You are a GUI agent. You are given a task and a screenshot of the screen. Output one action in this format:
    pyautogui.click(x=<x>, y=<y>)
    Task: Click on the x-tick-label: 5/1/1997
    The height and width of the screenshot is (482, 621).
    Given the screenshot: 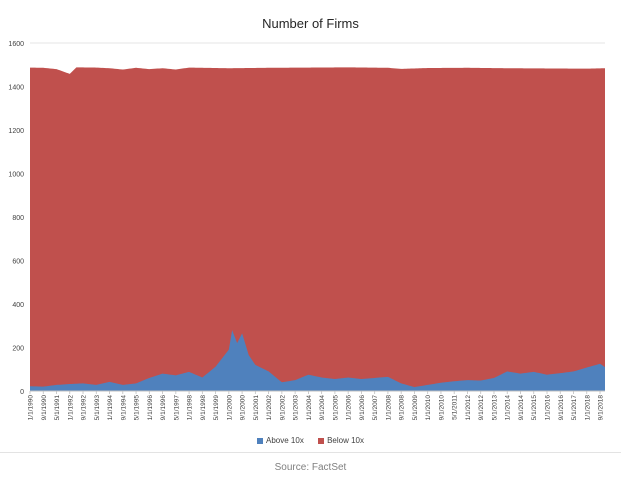 What is the action you would take?
    pyautogui.click(x=176, y=408)
    